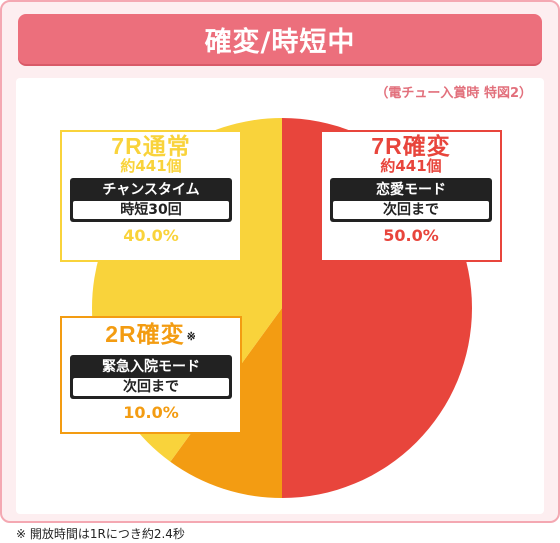 The width and height of the screenshot is (560, 543). What do you see at coordinates (453, 93) in the screenshot?
I see `chart-subtitle: （電チュー入賞時 特図2）` at bounding box center [453, 93].